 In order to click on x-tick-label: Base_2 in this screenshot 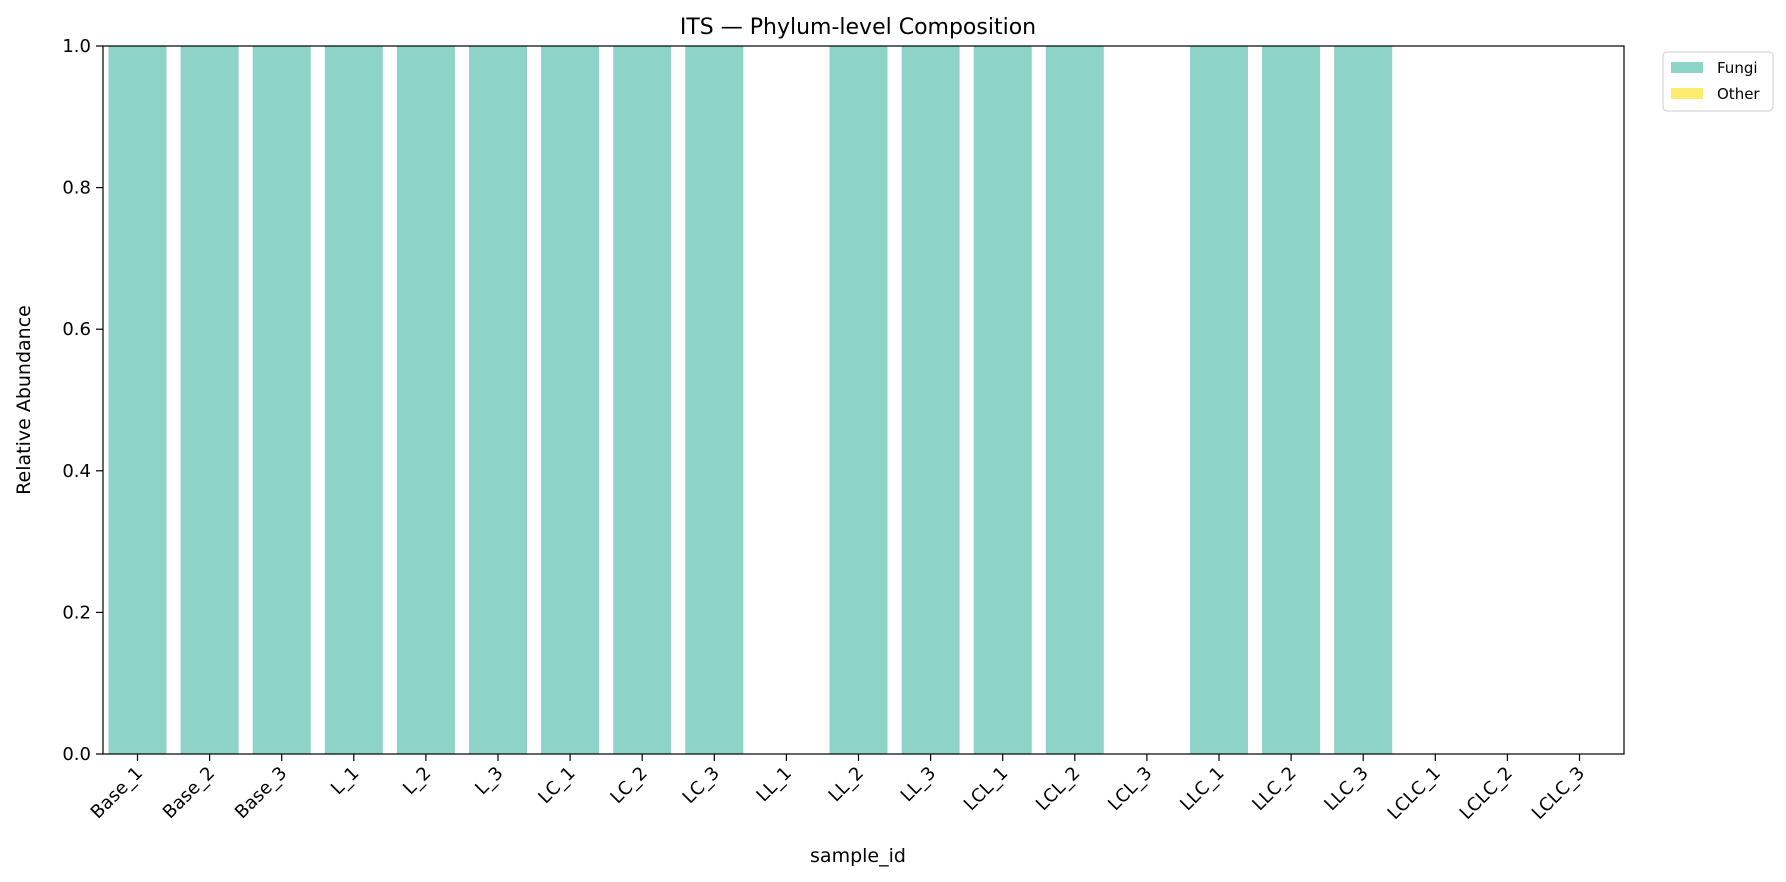, I will do `click(189, 793)`.